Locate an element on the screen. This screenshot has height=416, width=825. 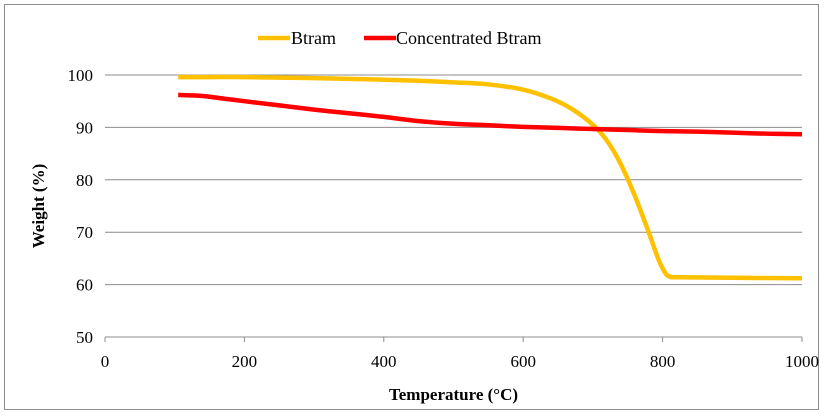
y-tick-labels: 50 60 70 80 90 100 is located at coordinates (81, 206).